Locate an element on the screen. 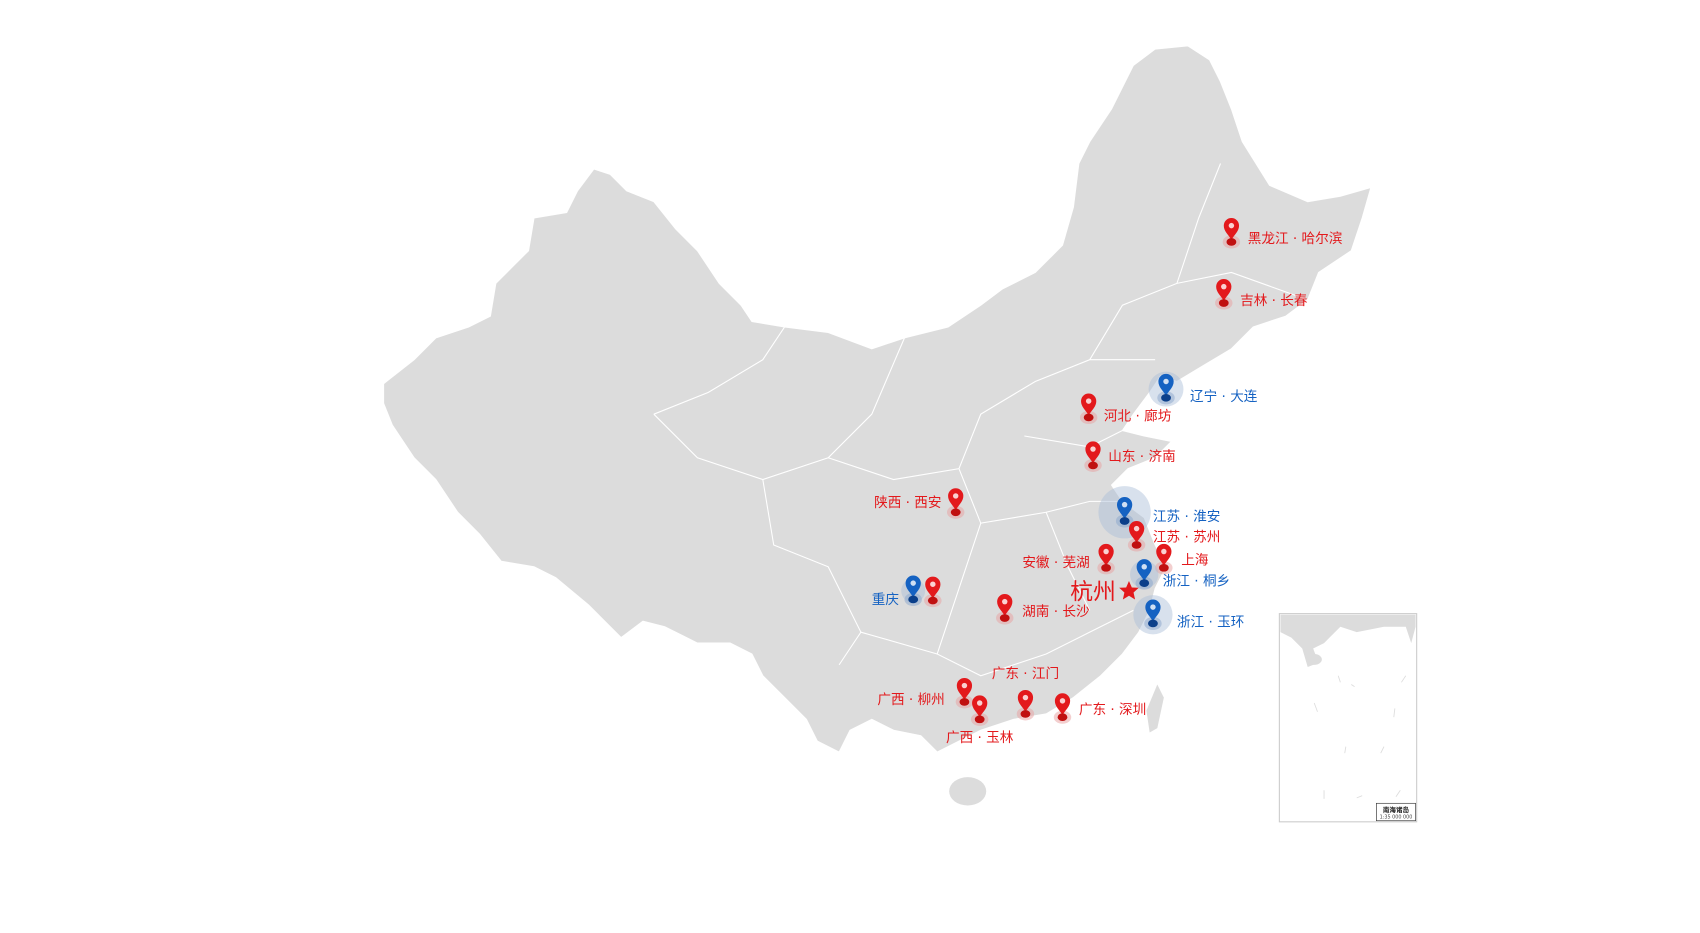 This screenshot has width=1700, height=933. map-marker: 吉林 · 长春 is located at coordinates (1261, 294).